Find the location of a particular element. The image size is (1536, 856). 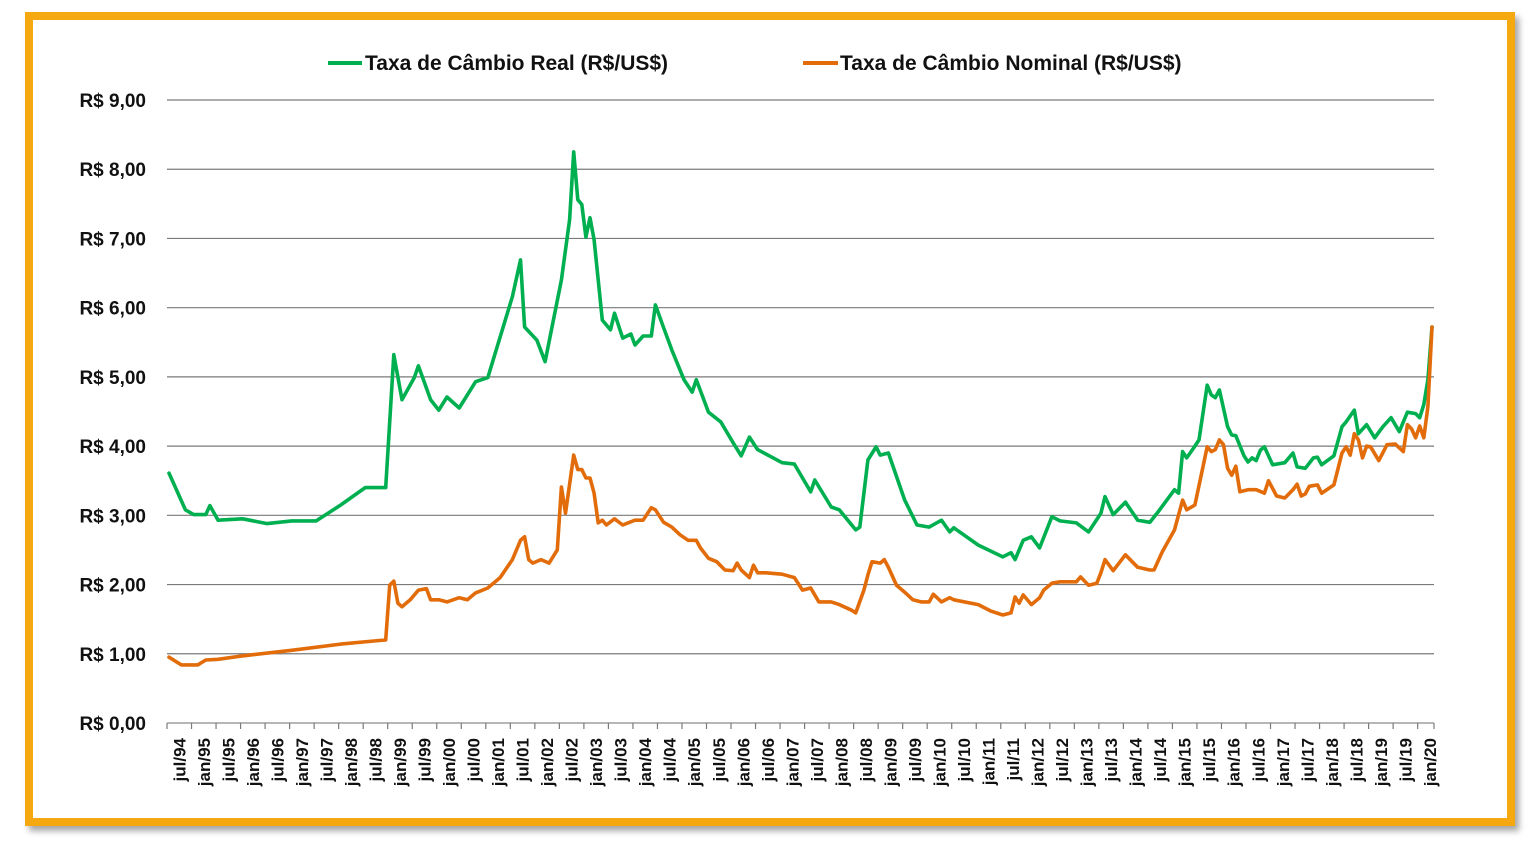

x-tick-label: jul/06 is located at coordinates (768, 760).